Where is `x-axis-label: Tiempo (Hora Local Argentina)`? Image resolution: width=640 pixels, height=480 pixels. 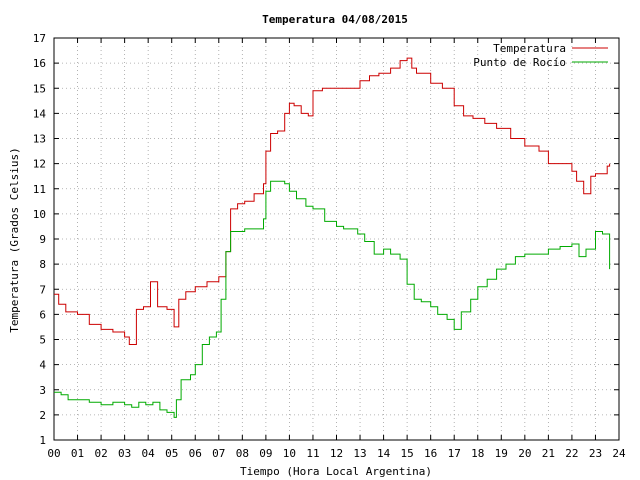 x-axis-label: Tiempo (Hora Local Argentina) is located at coordinates (336, 471).